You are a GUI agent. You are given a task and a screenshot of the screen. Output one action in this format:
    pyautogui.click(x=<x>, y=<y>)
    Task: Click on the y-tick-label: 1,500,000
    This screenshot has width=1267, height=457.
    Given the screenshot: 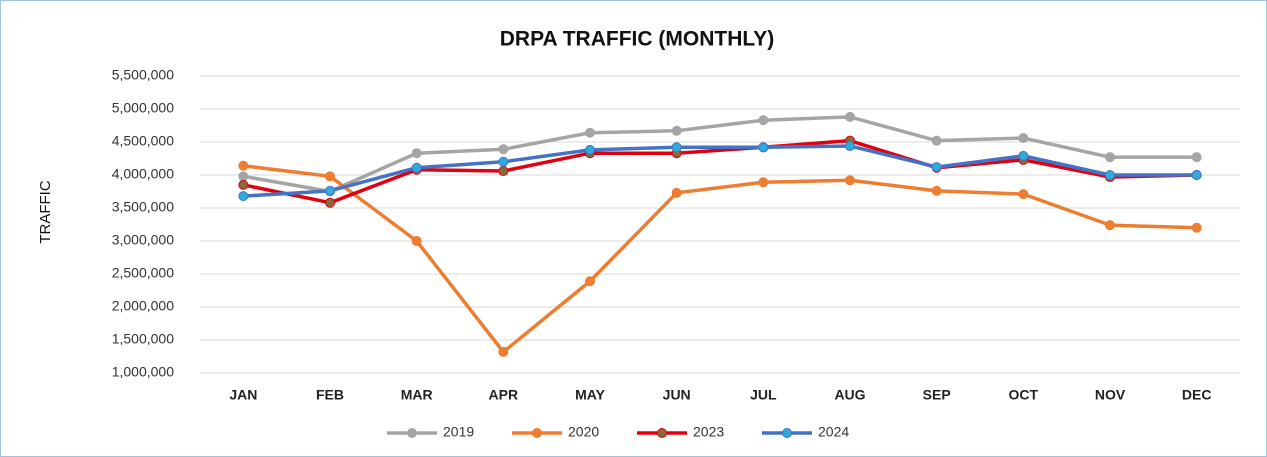 What is the action you would take?
    pyautogui.click(x=143, y=339)
    